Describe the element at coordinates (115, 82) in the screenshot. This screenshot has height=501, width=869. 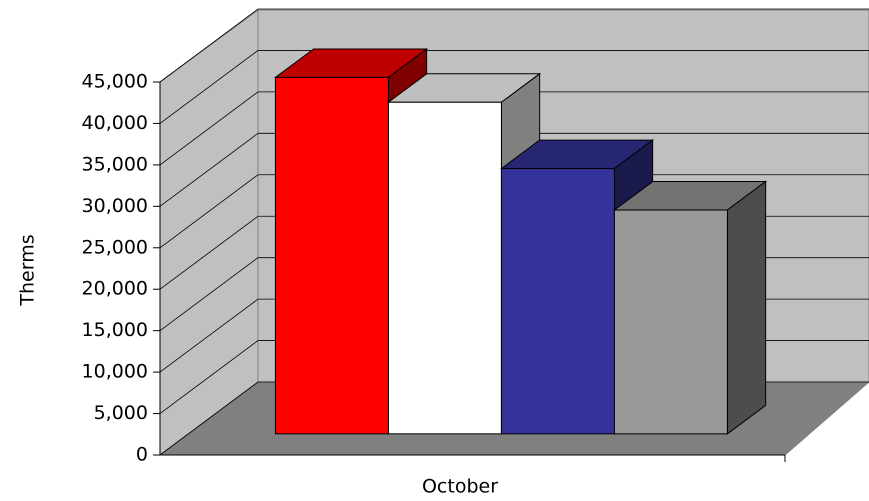
I see `y-tick-label: 45,000` at that location.